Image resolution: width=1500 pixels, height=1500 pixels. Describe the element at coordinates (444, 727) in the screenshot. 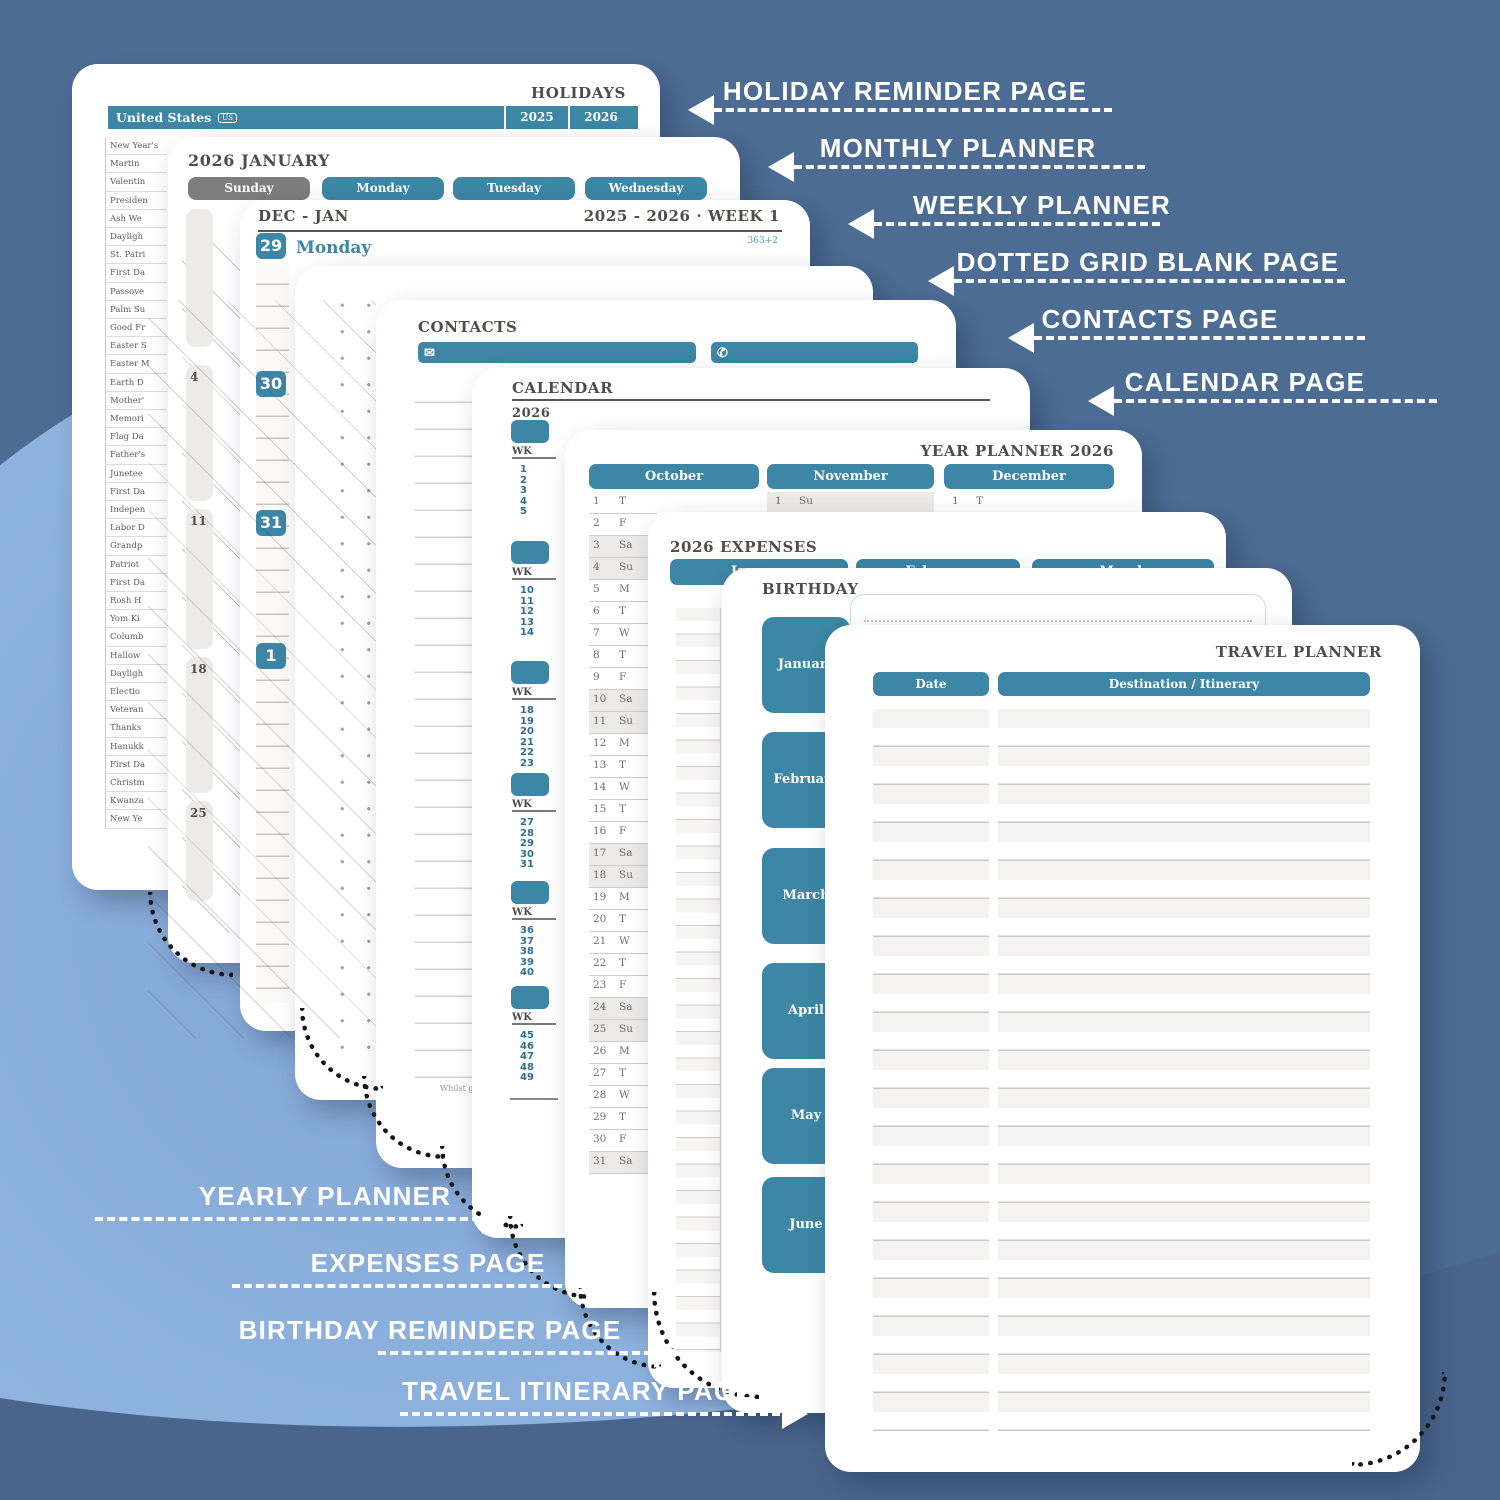

I see `contacts-rows` at that location.